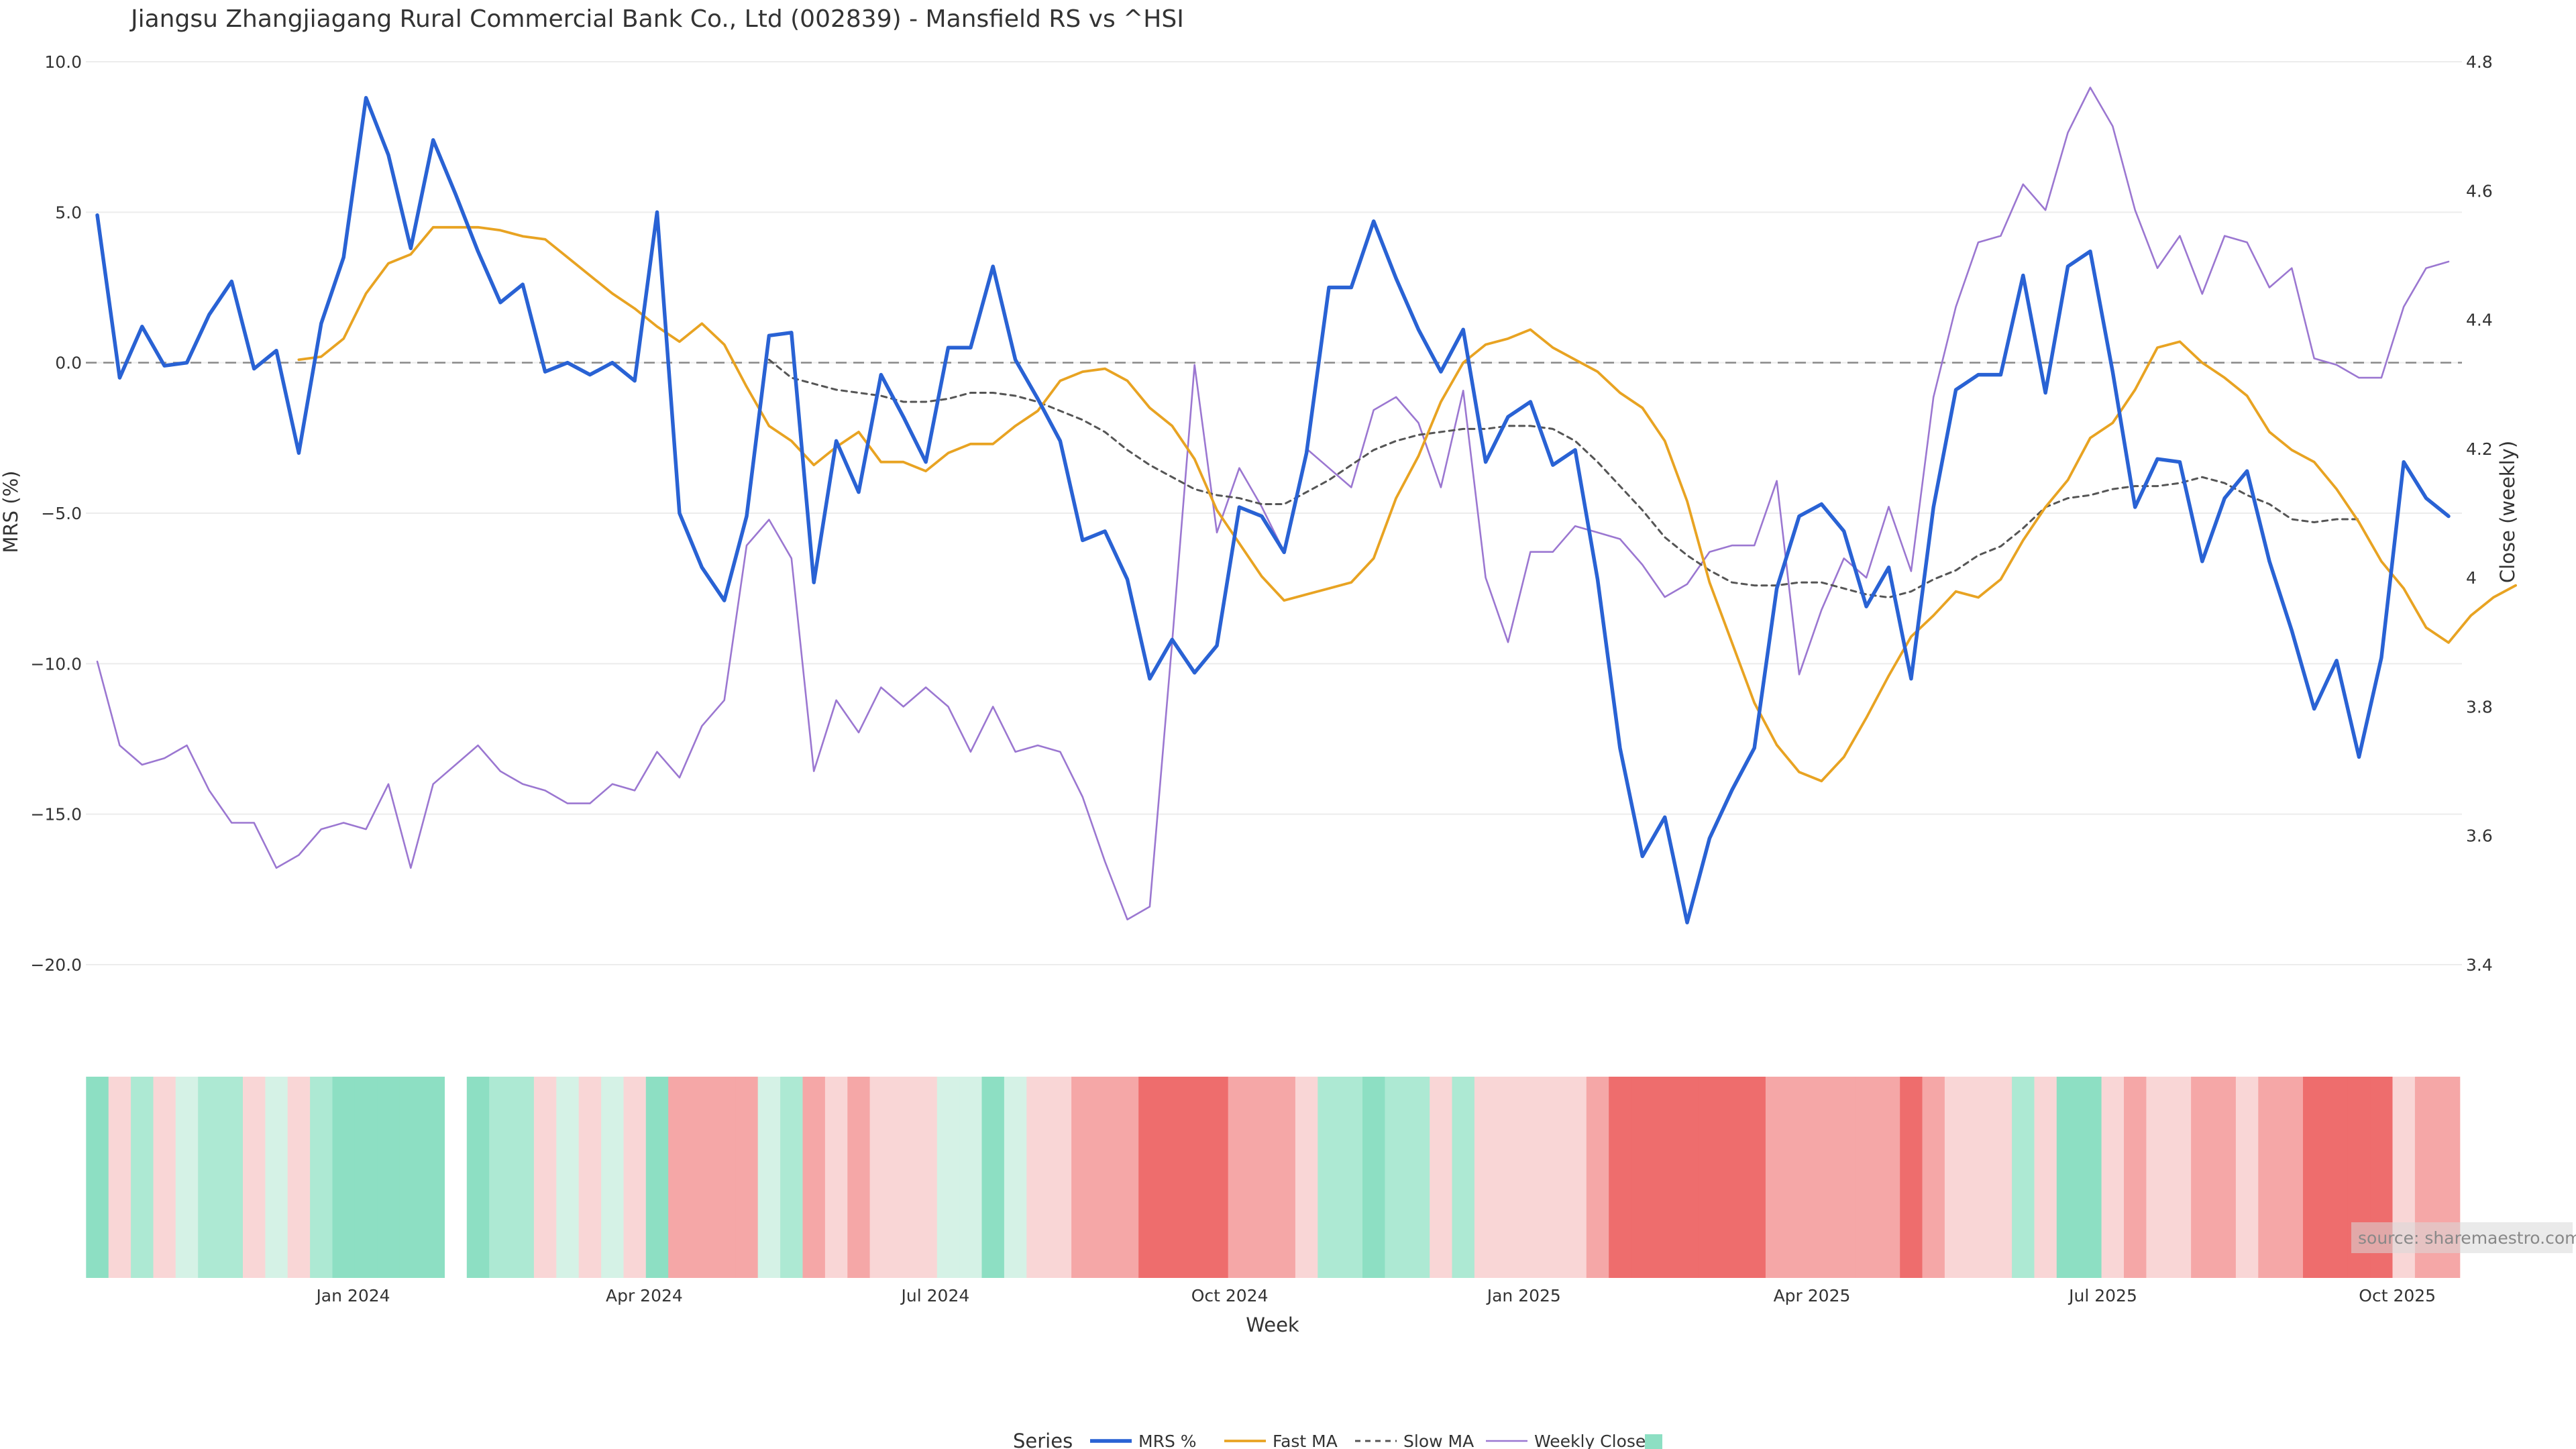  What do you see at coordinates (1043, 1439) in the screenshot?
I see `legend-title: Series` at bounding box center [1043, 1439].